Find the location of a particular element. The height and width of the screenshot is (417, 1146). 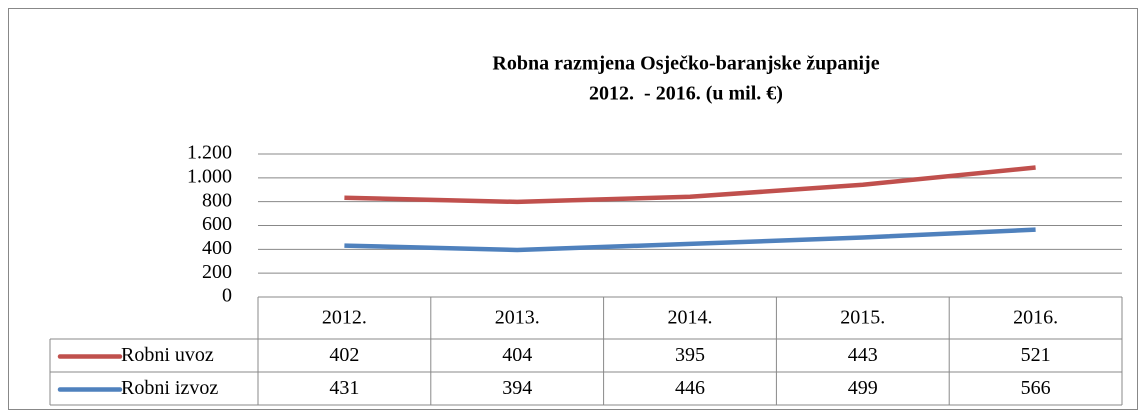

table-value: 443 is located at coordinates (863, 355).